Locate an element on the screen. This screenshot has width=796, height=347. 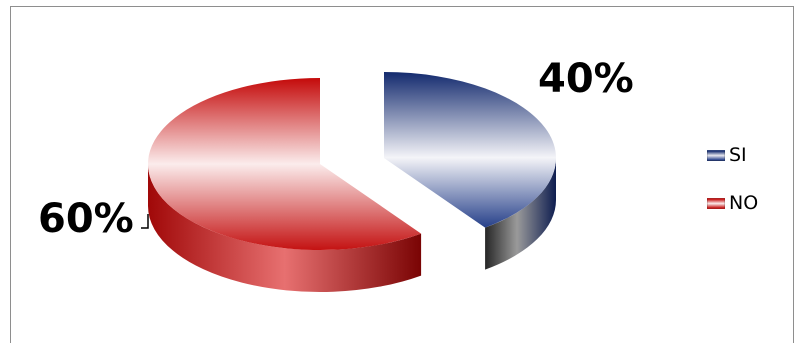
legend-item-no: NO is located at coordinates (732, 203).